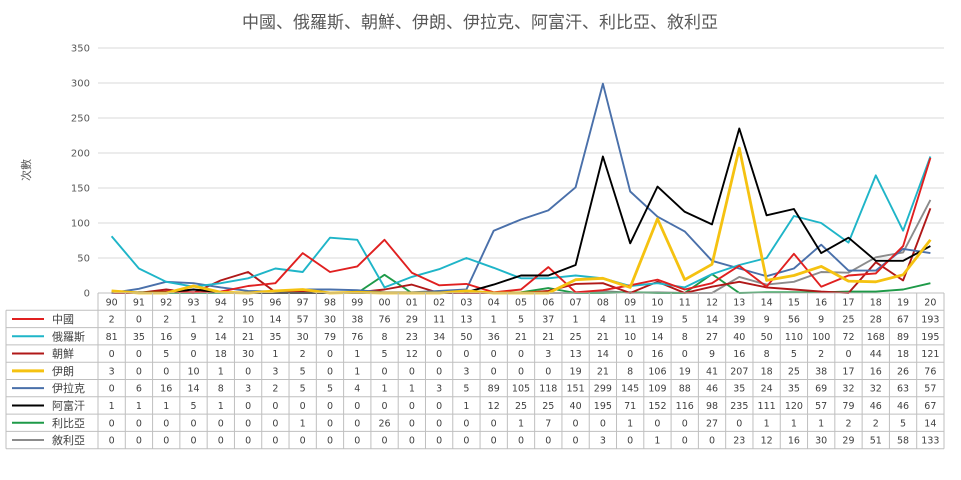 Image resolution: width=961 pixels, height=480 pixels. Describe the element at coordinates (521, 303) in the screenshot. I see `x-tick-label: 05` at that location.